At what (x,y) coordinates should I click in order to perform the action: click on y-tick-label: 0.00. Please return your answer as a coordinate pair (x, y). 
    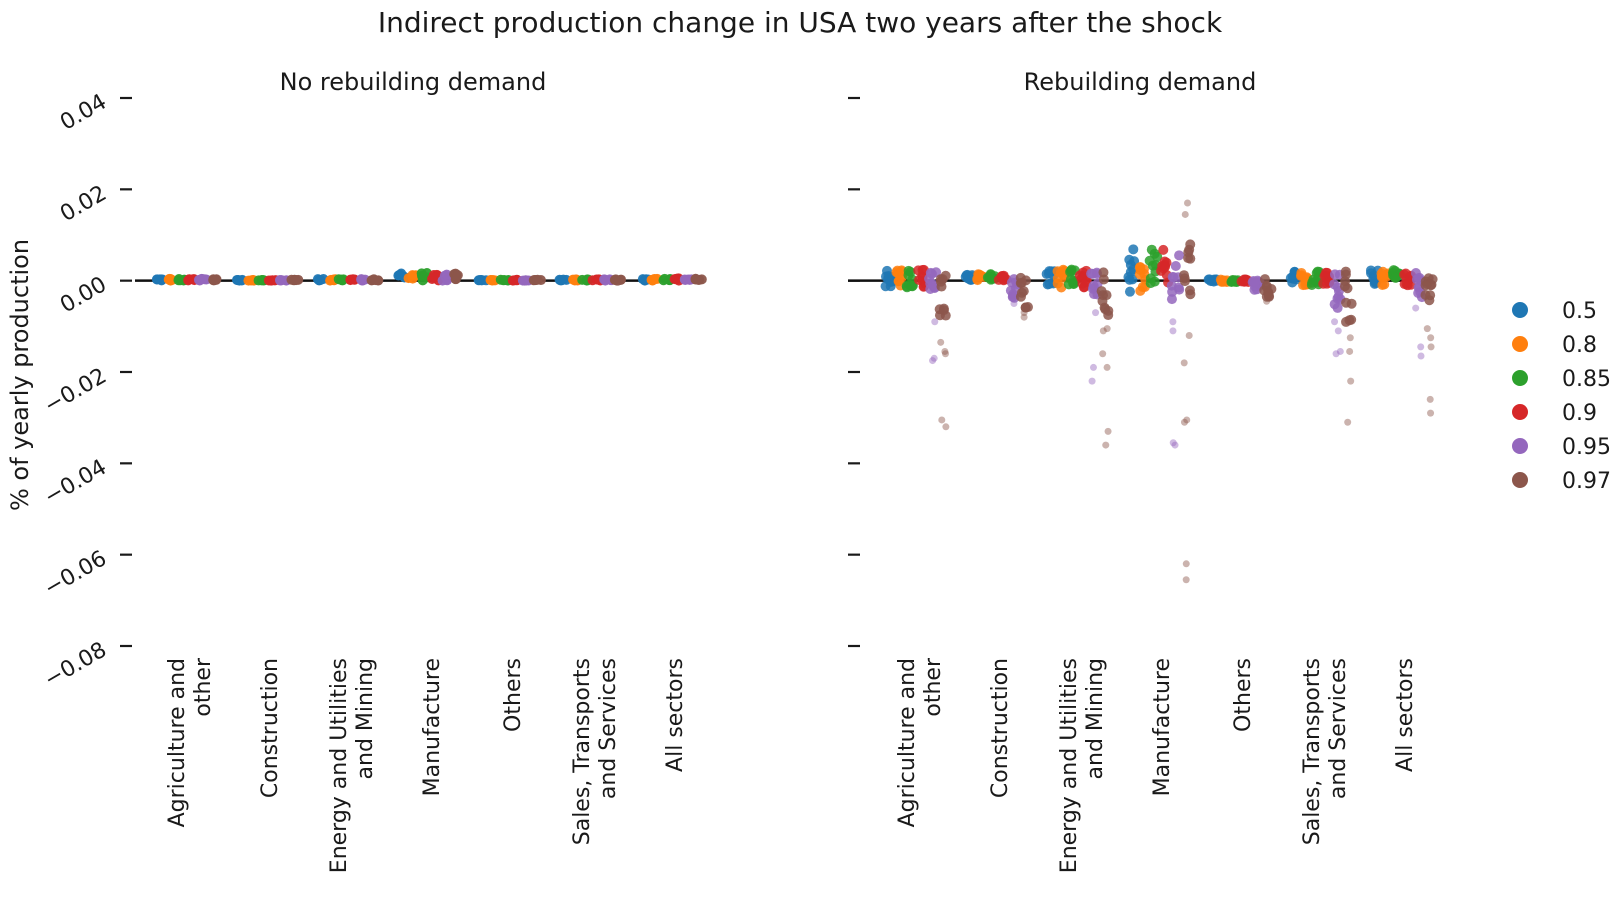
    Looking at the image, I should click on (83, 295).